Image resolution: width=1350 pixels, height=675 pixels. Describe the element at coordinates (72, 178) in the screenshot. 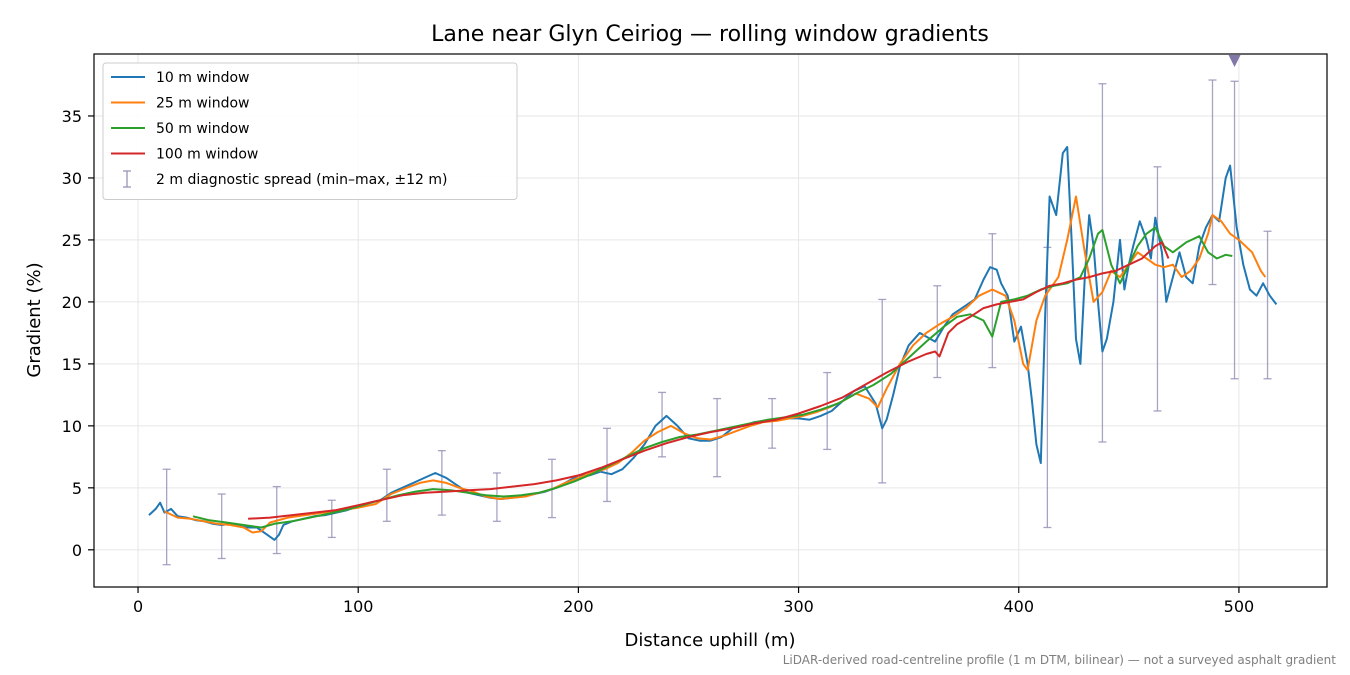

I see `y-tick-label: 30` at that location.